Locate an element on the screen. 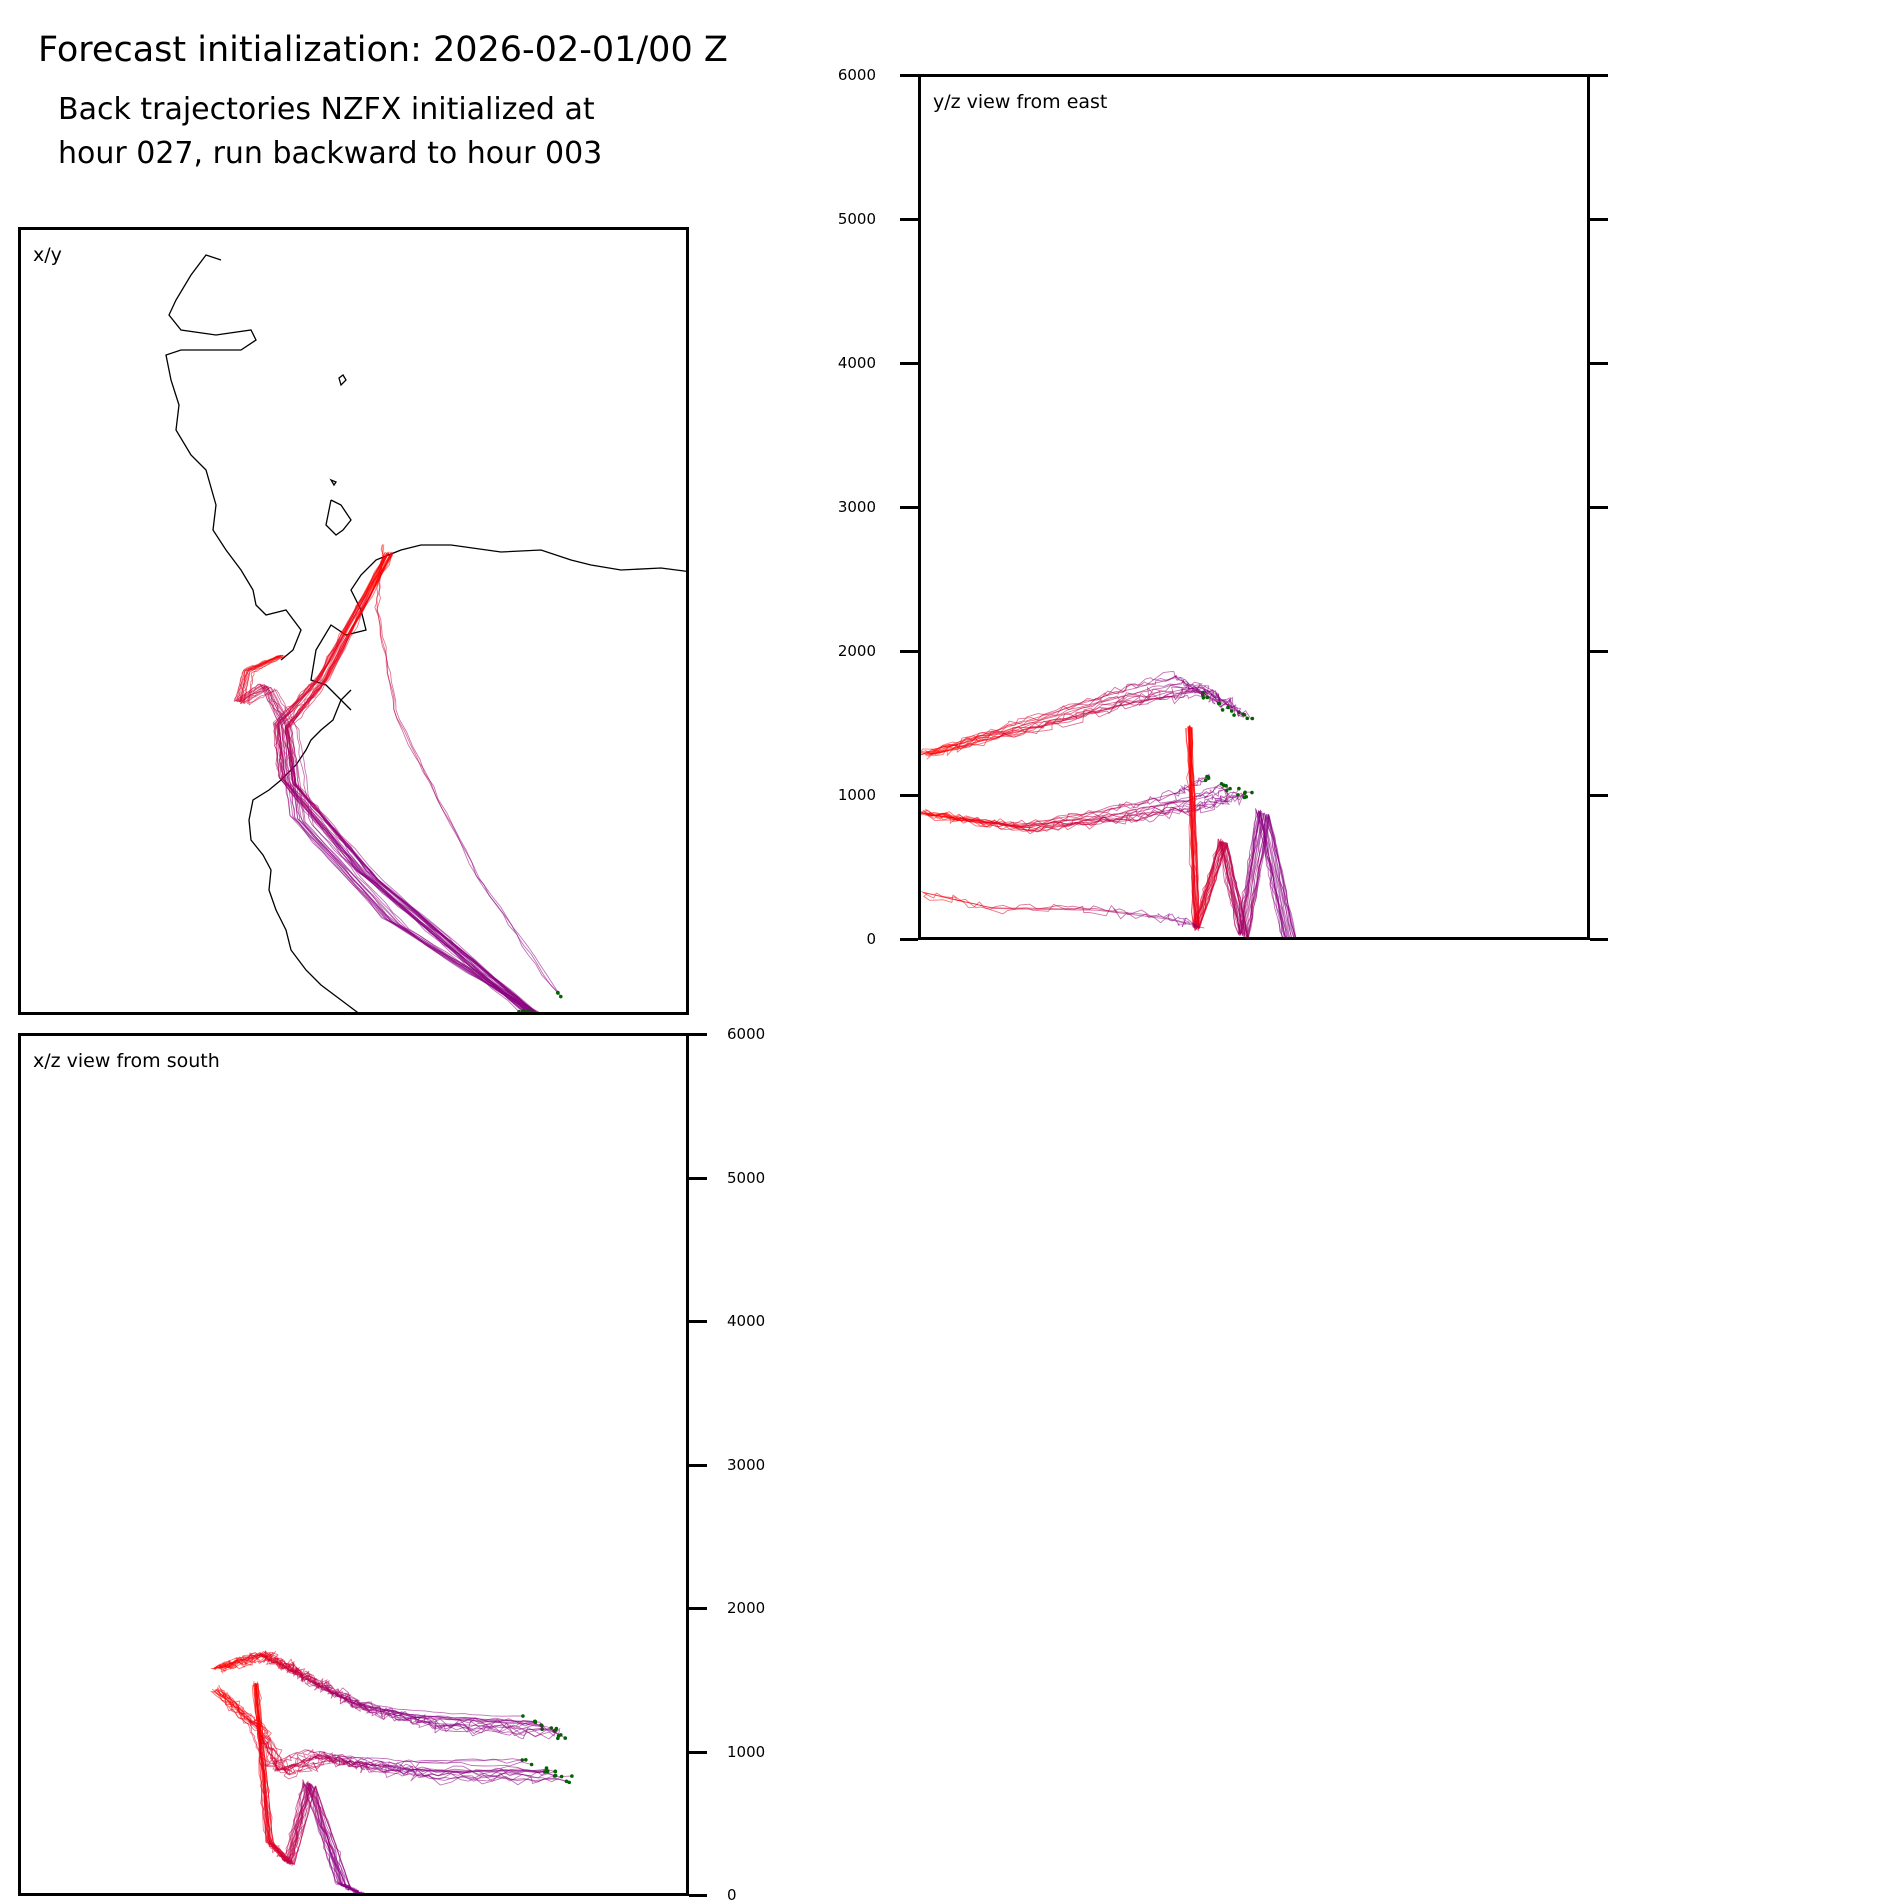 The height and width of the screenshot is (1904, 1900). y-tick-label: 1000 is located at coordinates (746, 1752).